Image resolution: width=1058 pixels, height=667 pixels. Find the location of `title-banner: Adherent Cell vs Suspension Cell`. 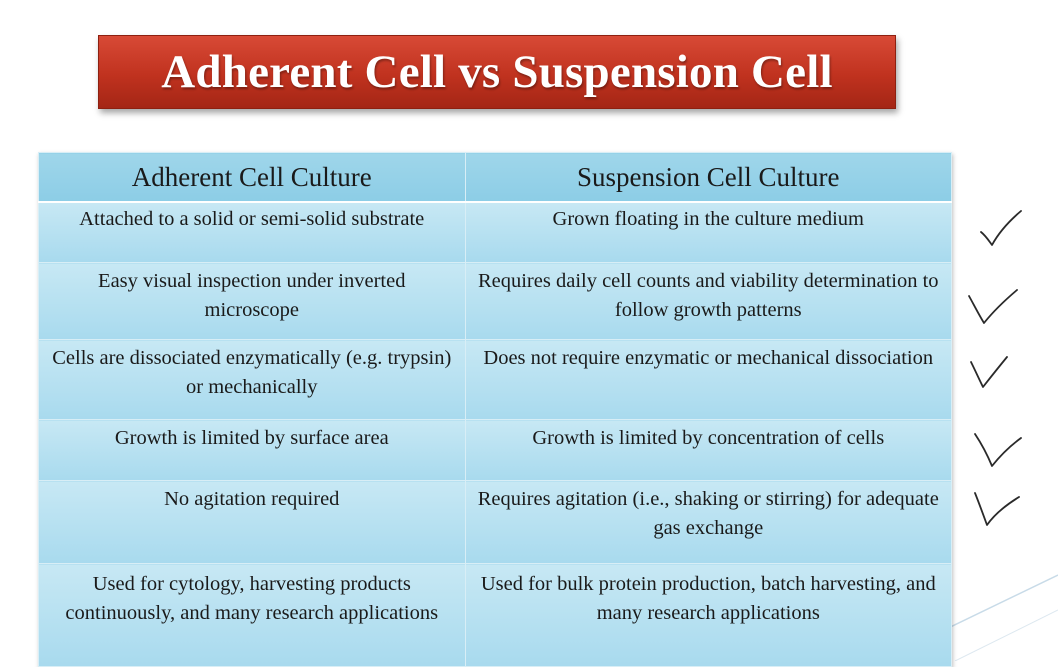

title-banner: Adherent Cell vs Suspension Cell is located at coordinates (497, 72).